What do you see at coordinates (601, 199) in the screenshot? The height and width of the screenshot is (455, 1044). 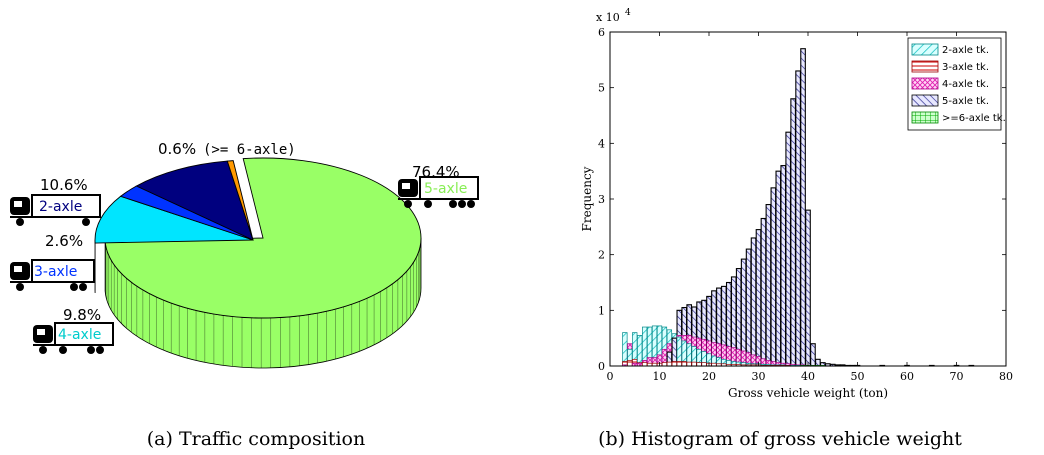 I see `y-tick-label: 3` at bounding box center [601, 199].